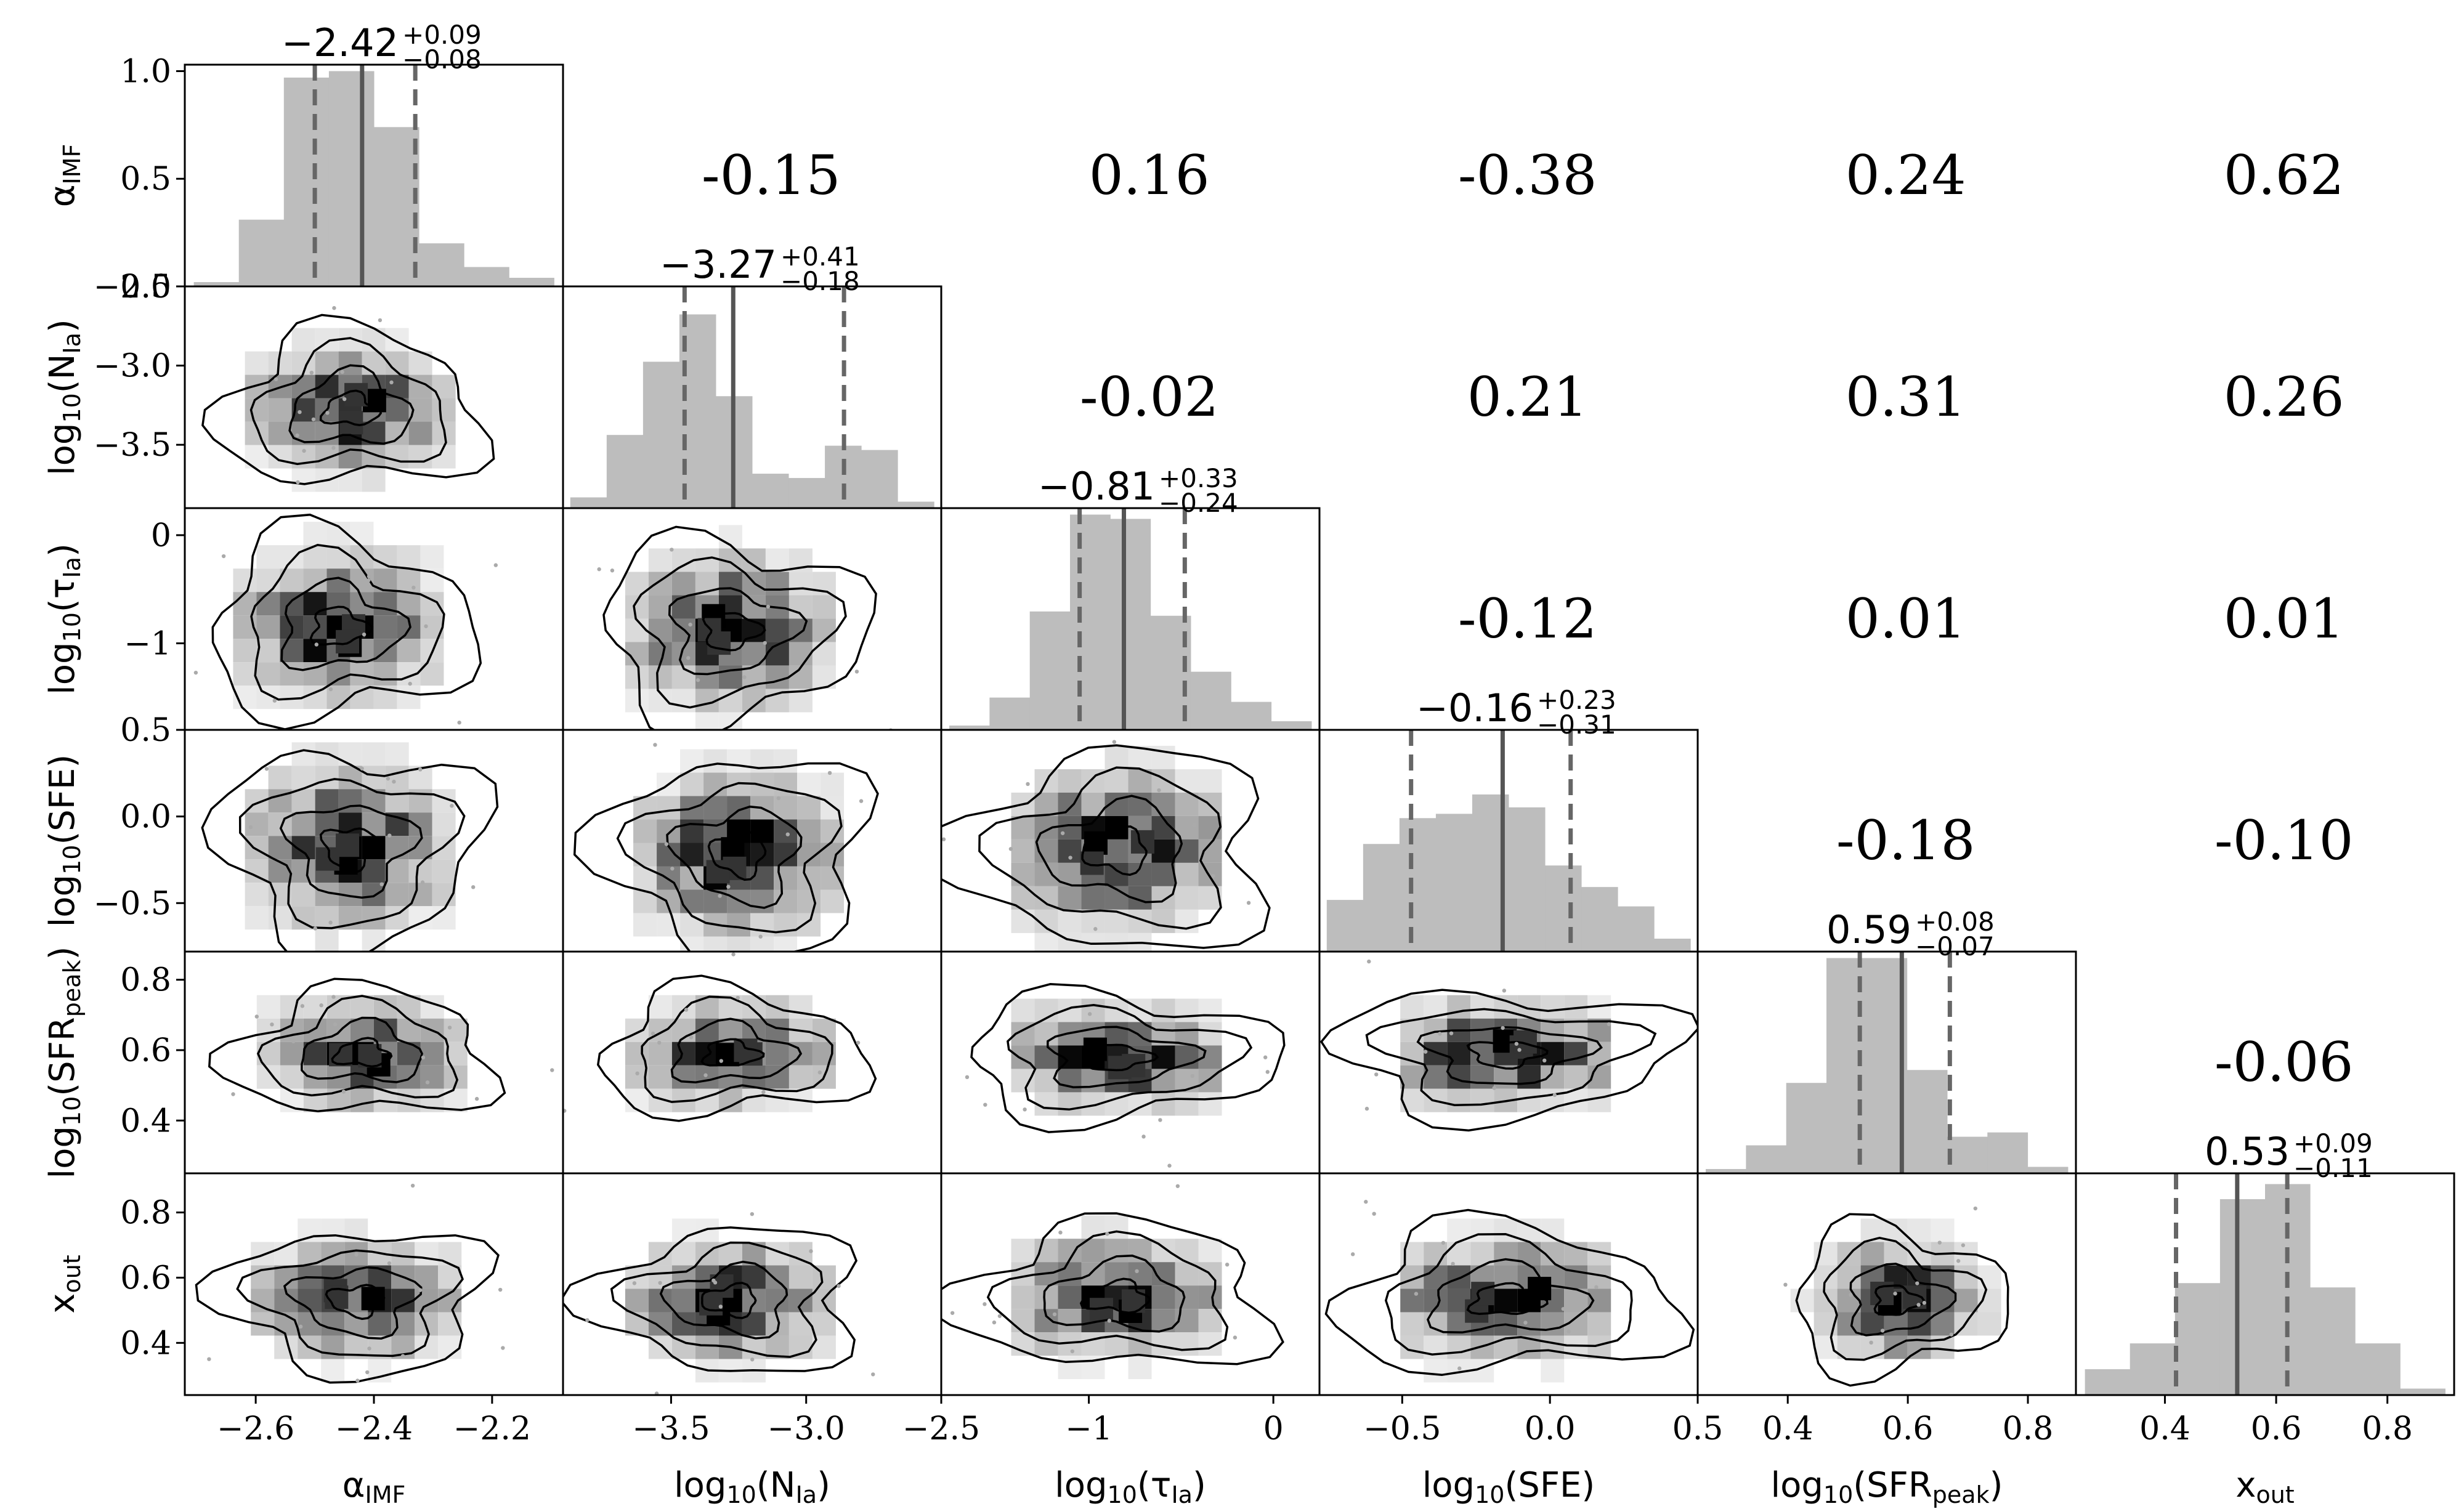 This screenshot has height=1509, width=2464. I want to click on histogram-panel-3: −0.16 +0.23−0.31, so click(1508, 819).